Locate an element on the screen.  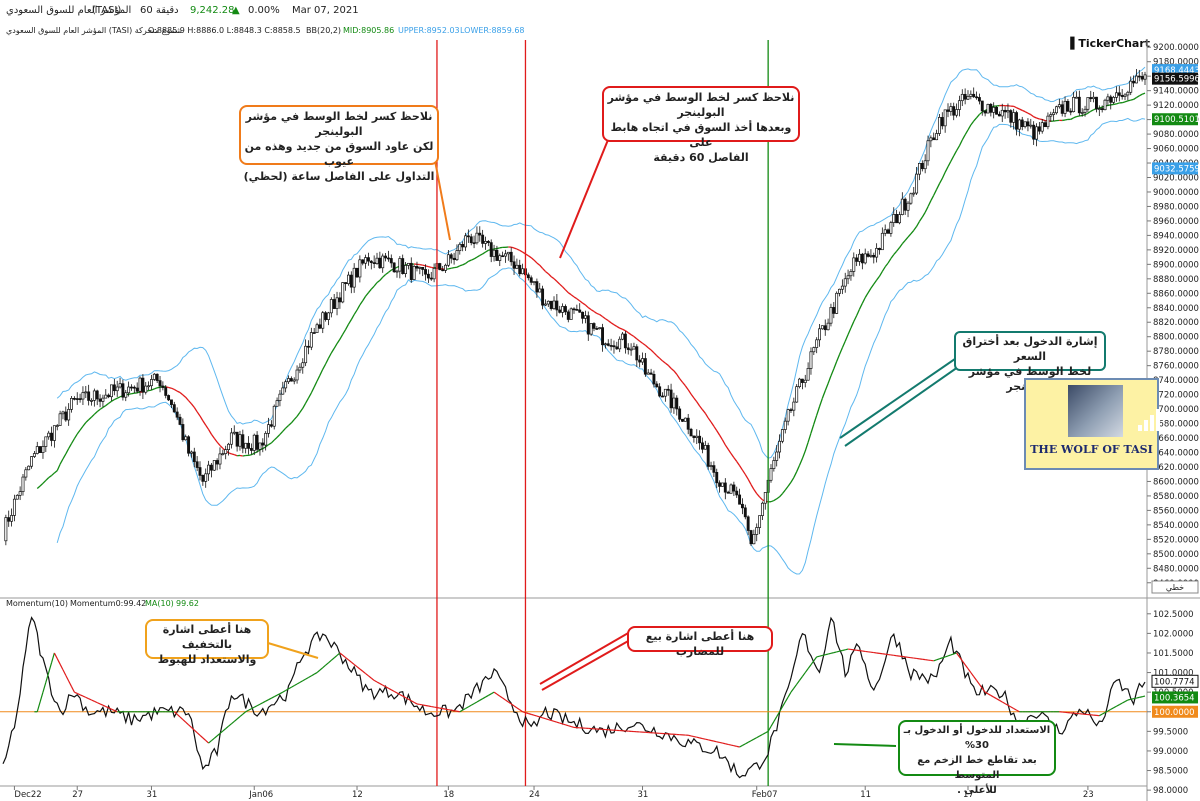
mom-tick-label: 102.0000 is located at coordinates (1173, 634).